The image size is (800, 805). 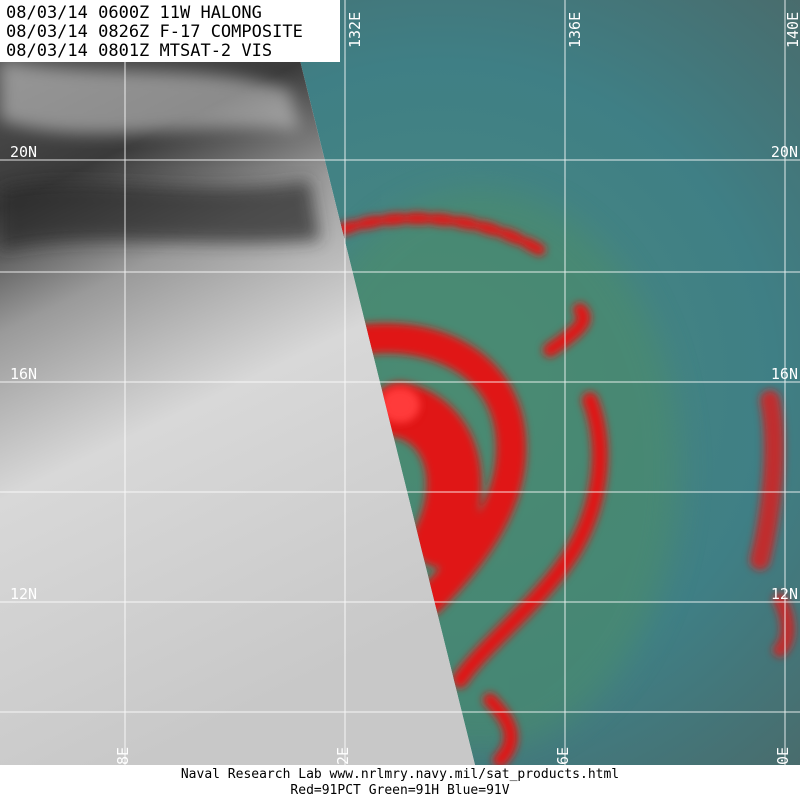 What do you see at coordinates (575, 30) in the screenshot?
I see `lon-label: 136E` at bounding box center [575, 30].